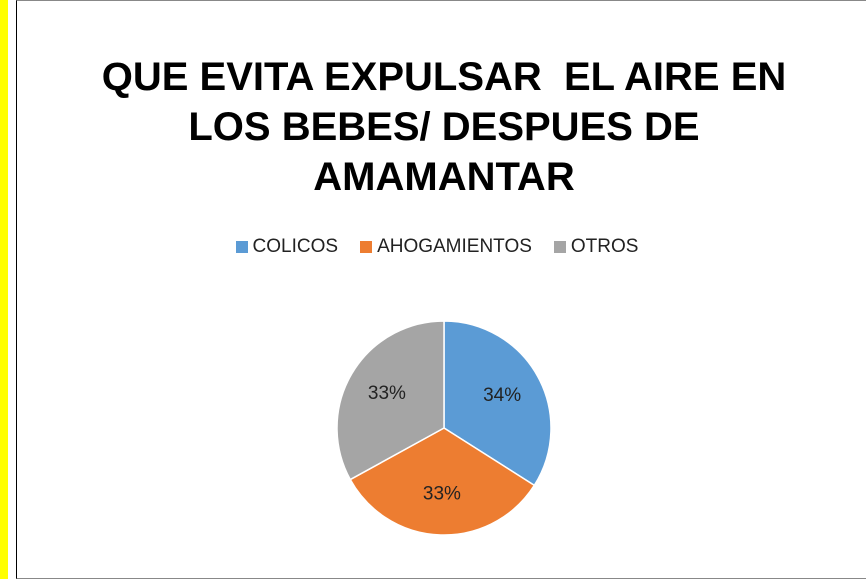 This screenshot has width=866, height=579. What do you see at coordinates (295, 246) in the screenshot?
I see `legend-label: COLICOS` at bounding box center [295, 246].